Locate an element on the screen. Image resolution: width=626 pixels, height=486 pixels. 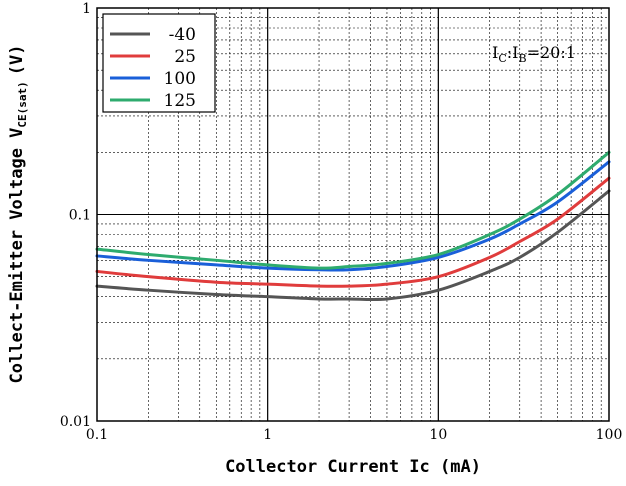
y-tick-label: 1 is located at coordinates (86, 9).